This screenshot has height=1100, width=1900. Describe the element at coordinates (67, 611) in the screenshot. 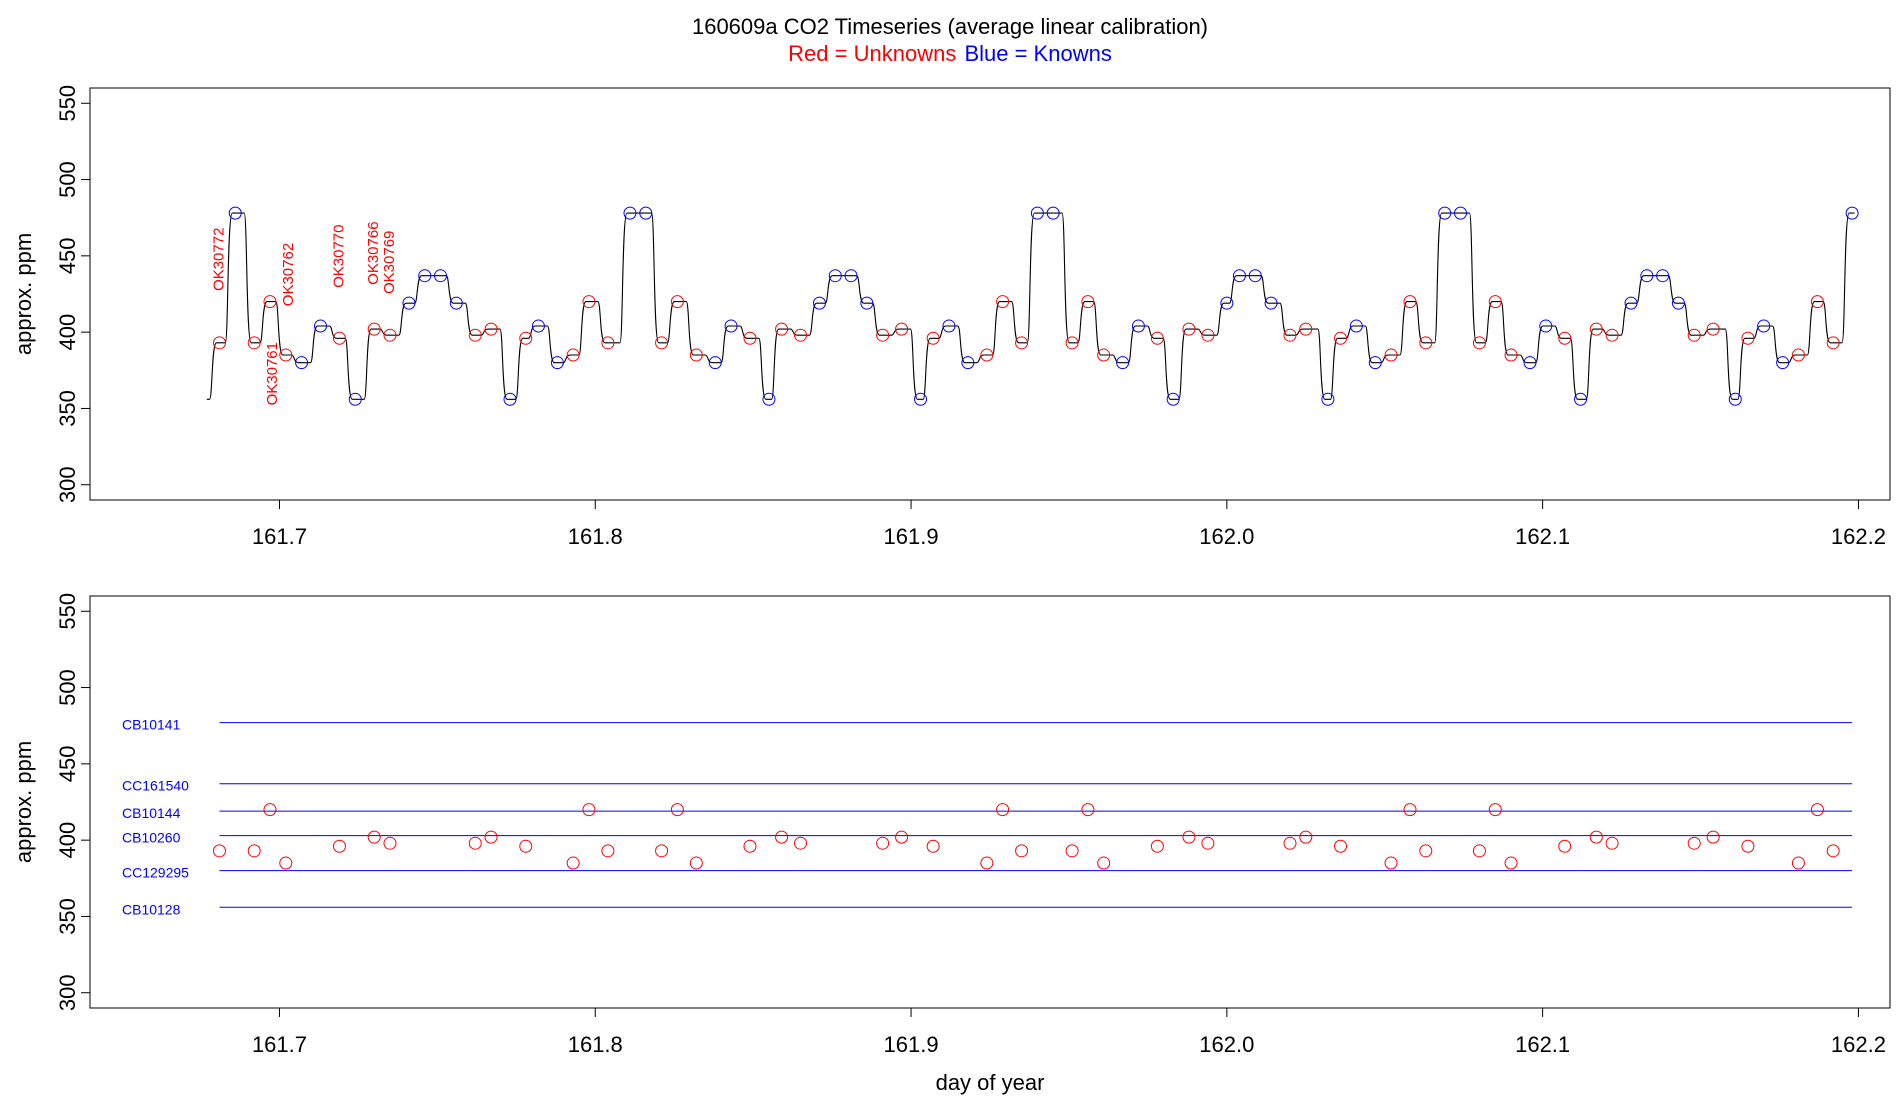

I see `y-tick-label: 550` at that location.